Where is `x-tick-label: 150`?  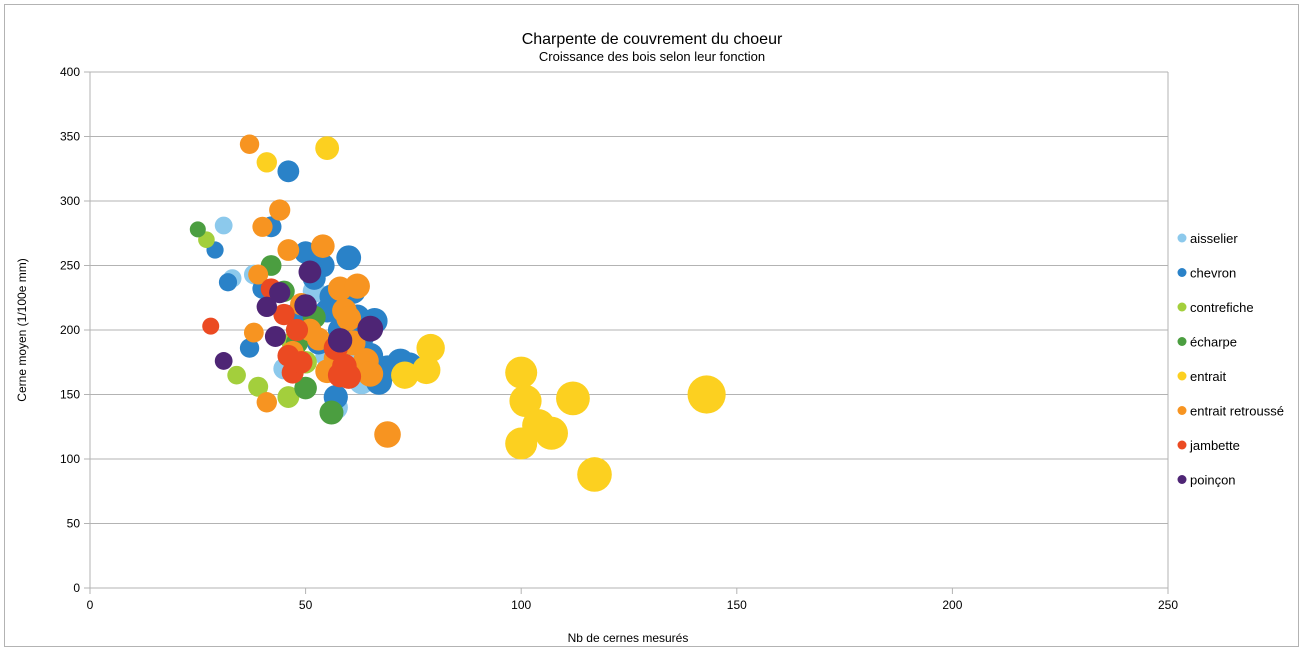
x-tick-label: 150 is located at coordinates (737, 605).